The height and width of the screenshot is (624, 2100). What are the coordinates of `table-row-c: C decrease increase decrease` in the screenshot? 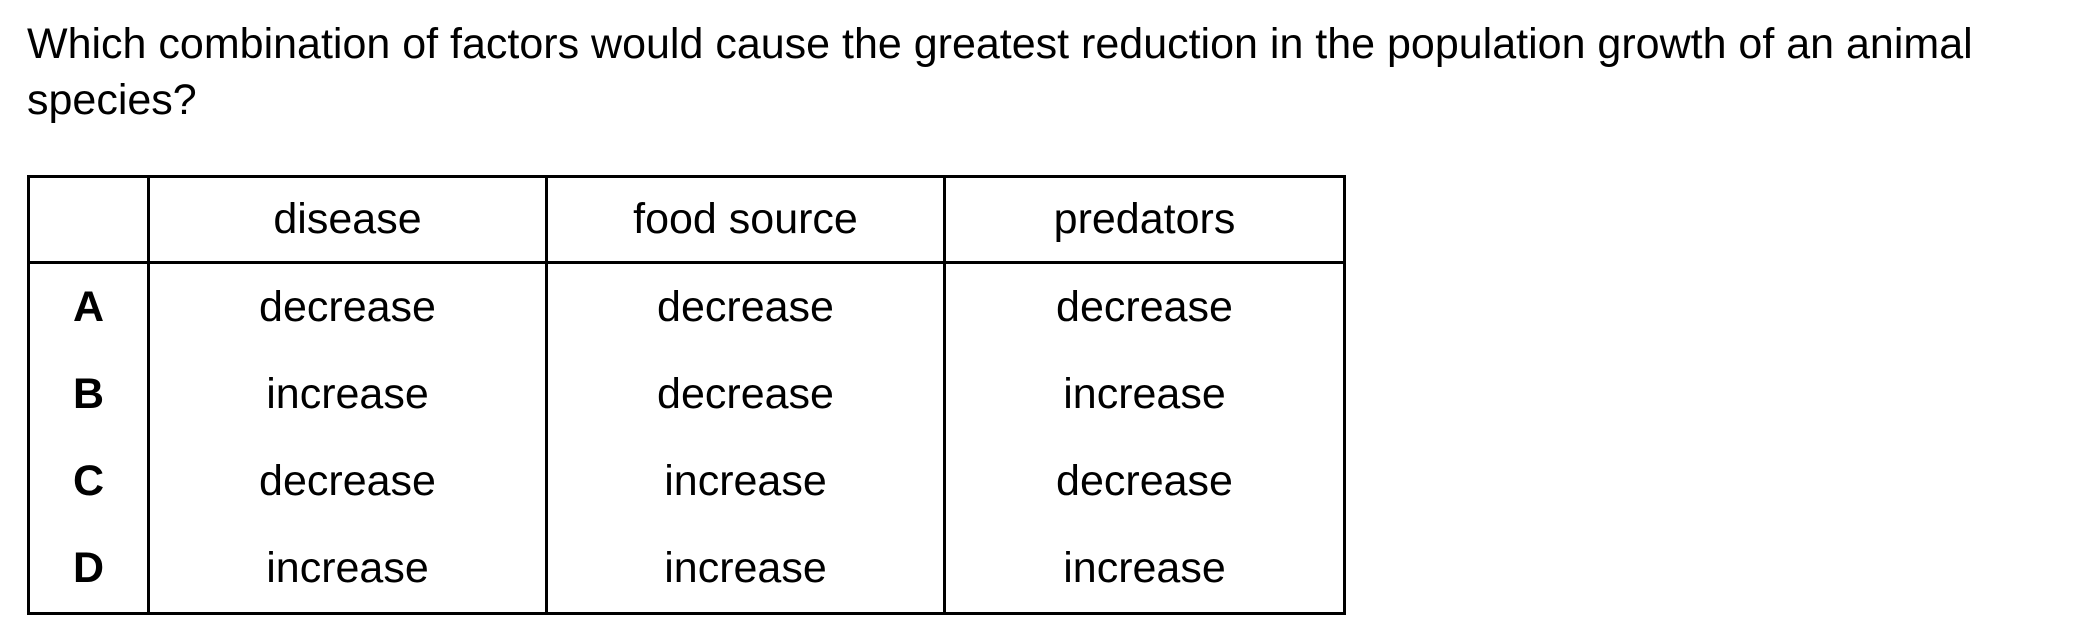 It's located at (686, 481).